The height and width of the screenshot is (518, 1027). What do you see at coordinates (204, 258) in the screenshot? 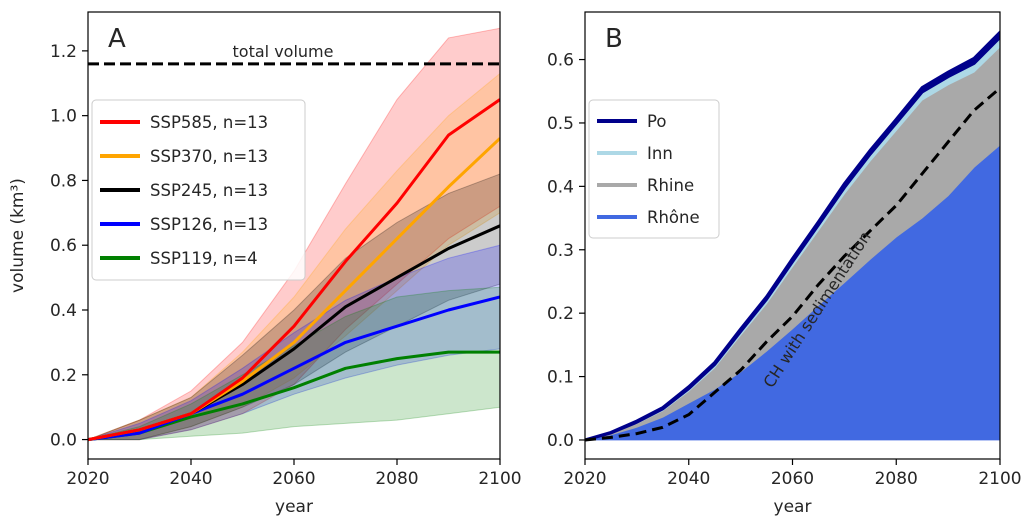
I see `legend-label: SSP119, n=4` at bounding box center [204, 258].